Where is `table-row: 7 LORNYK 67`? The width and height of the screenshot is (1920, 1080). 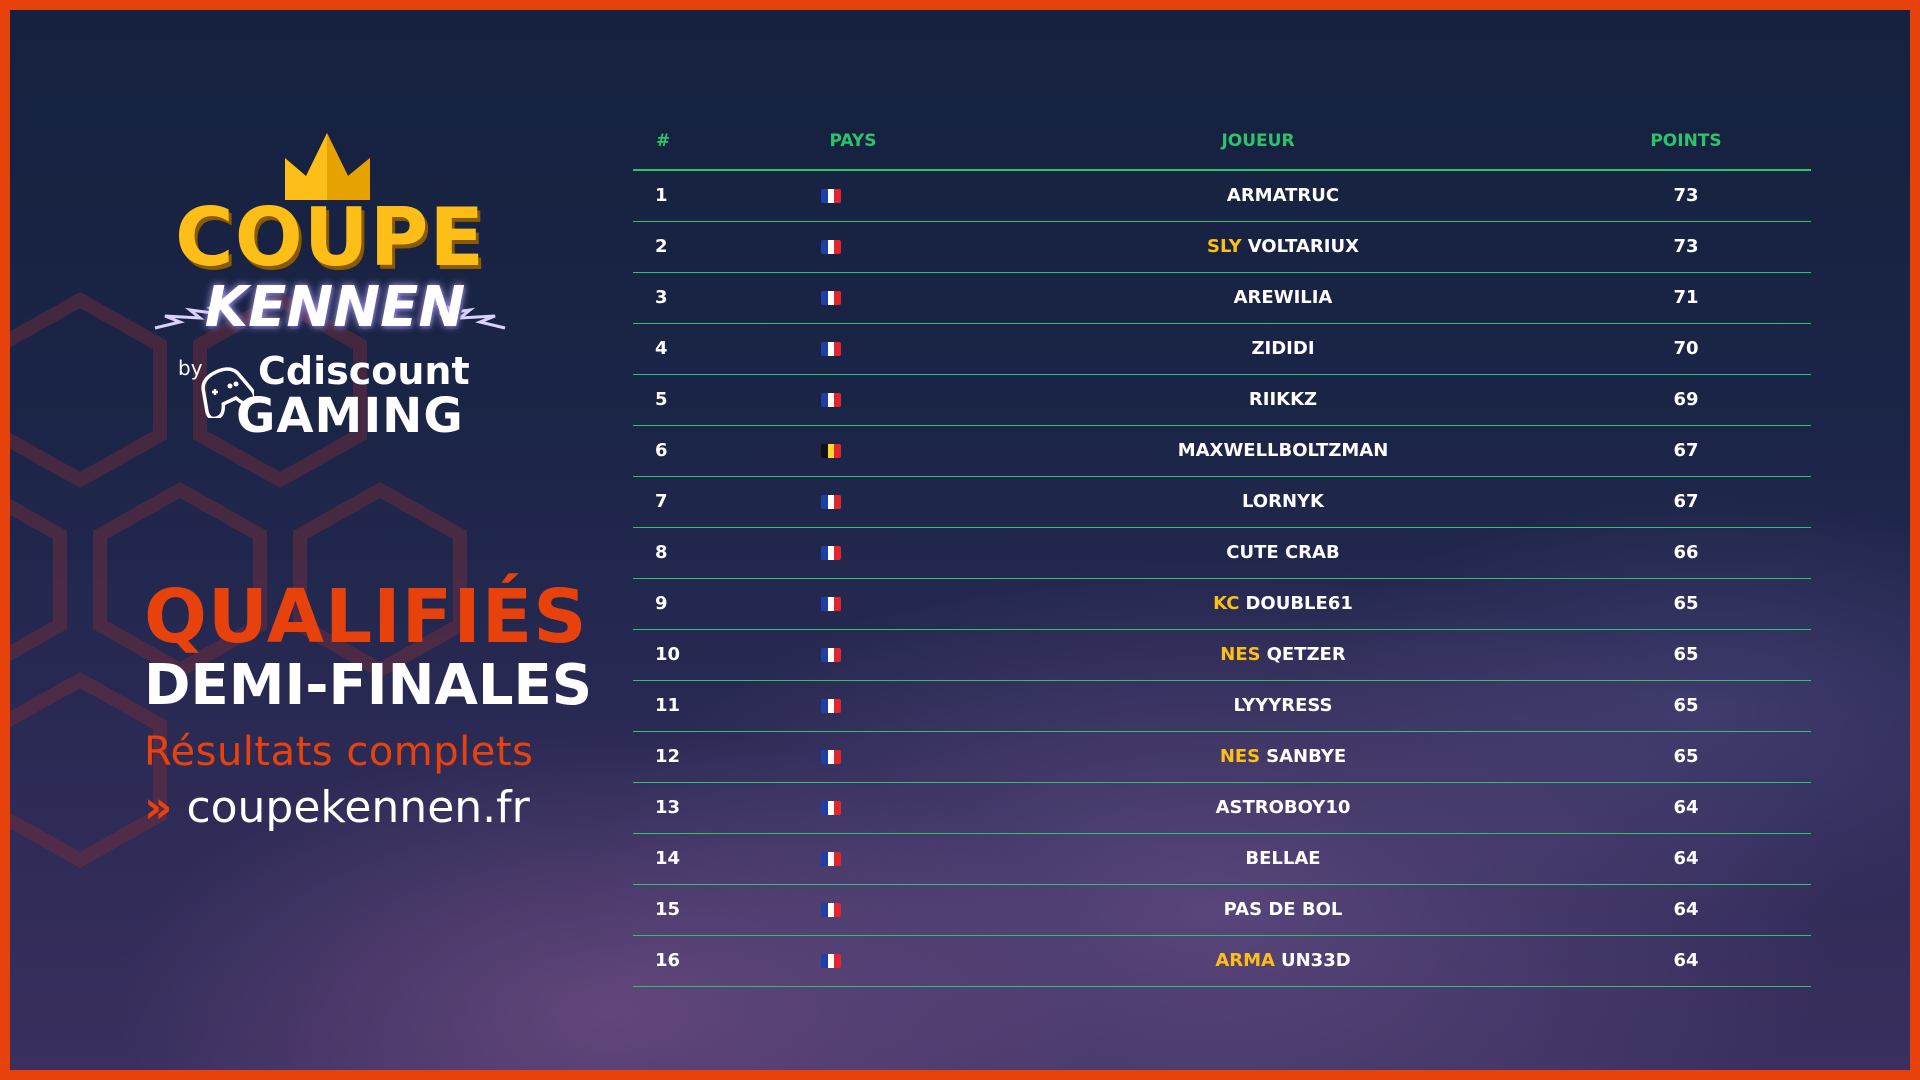 table-row: 7 LORNYK 67 is located at coordinates (1222, 502).